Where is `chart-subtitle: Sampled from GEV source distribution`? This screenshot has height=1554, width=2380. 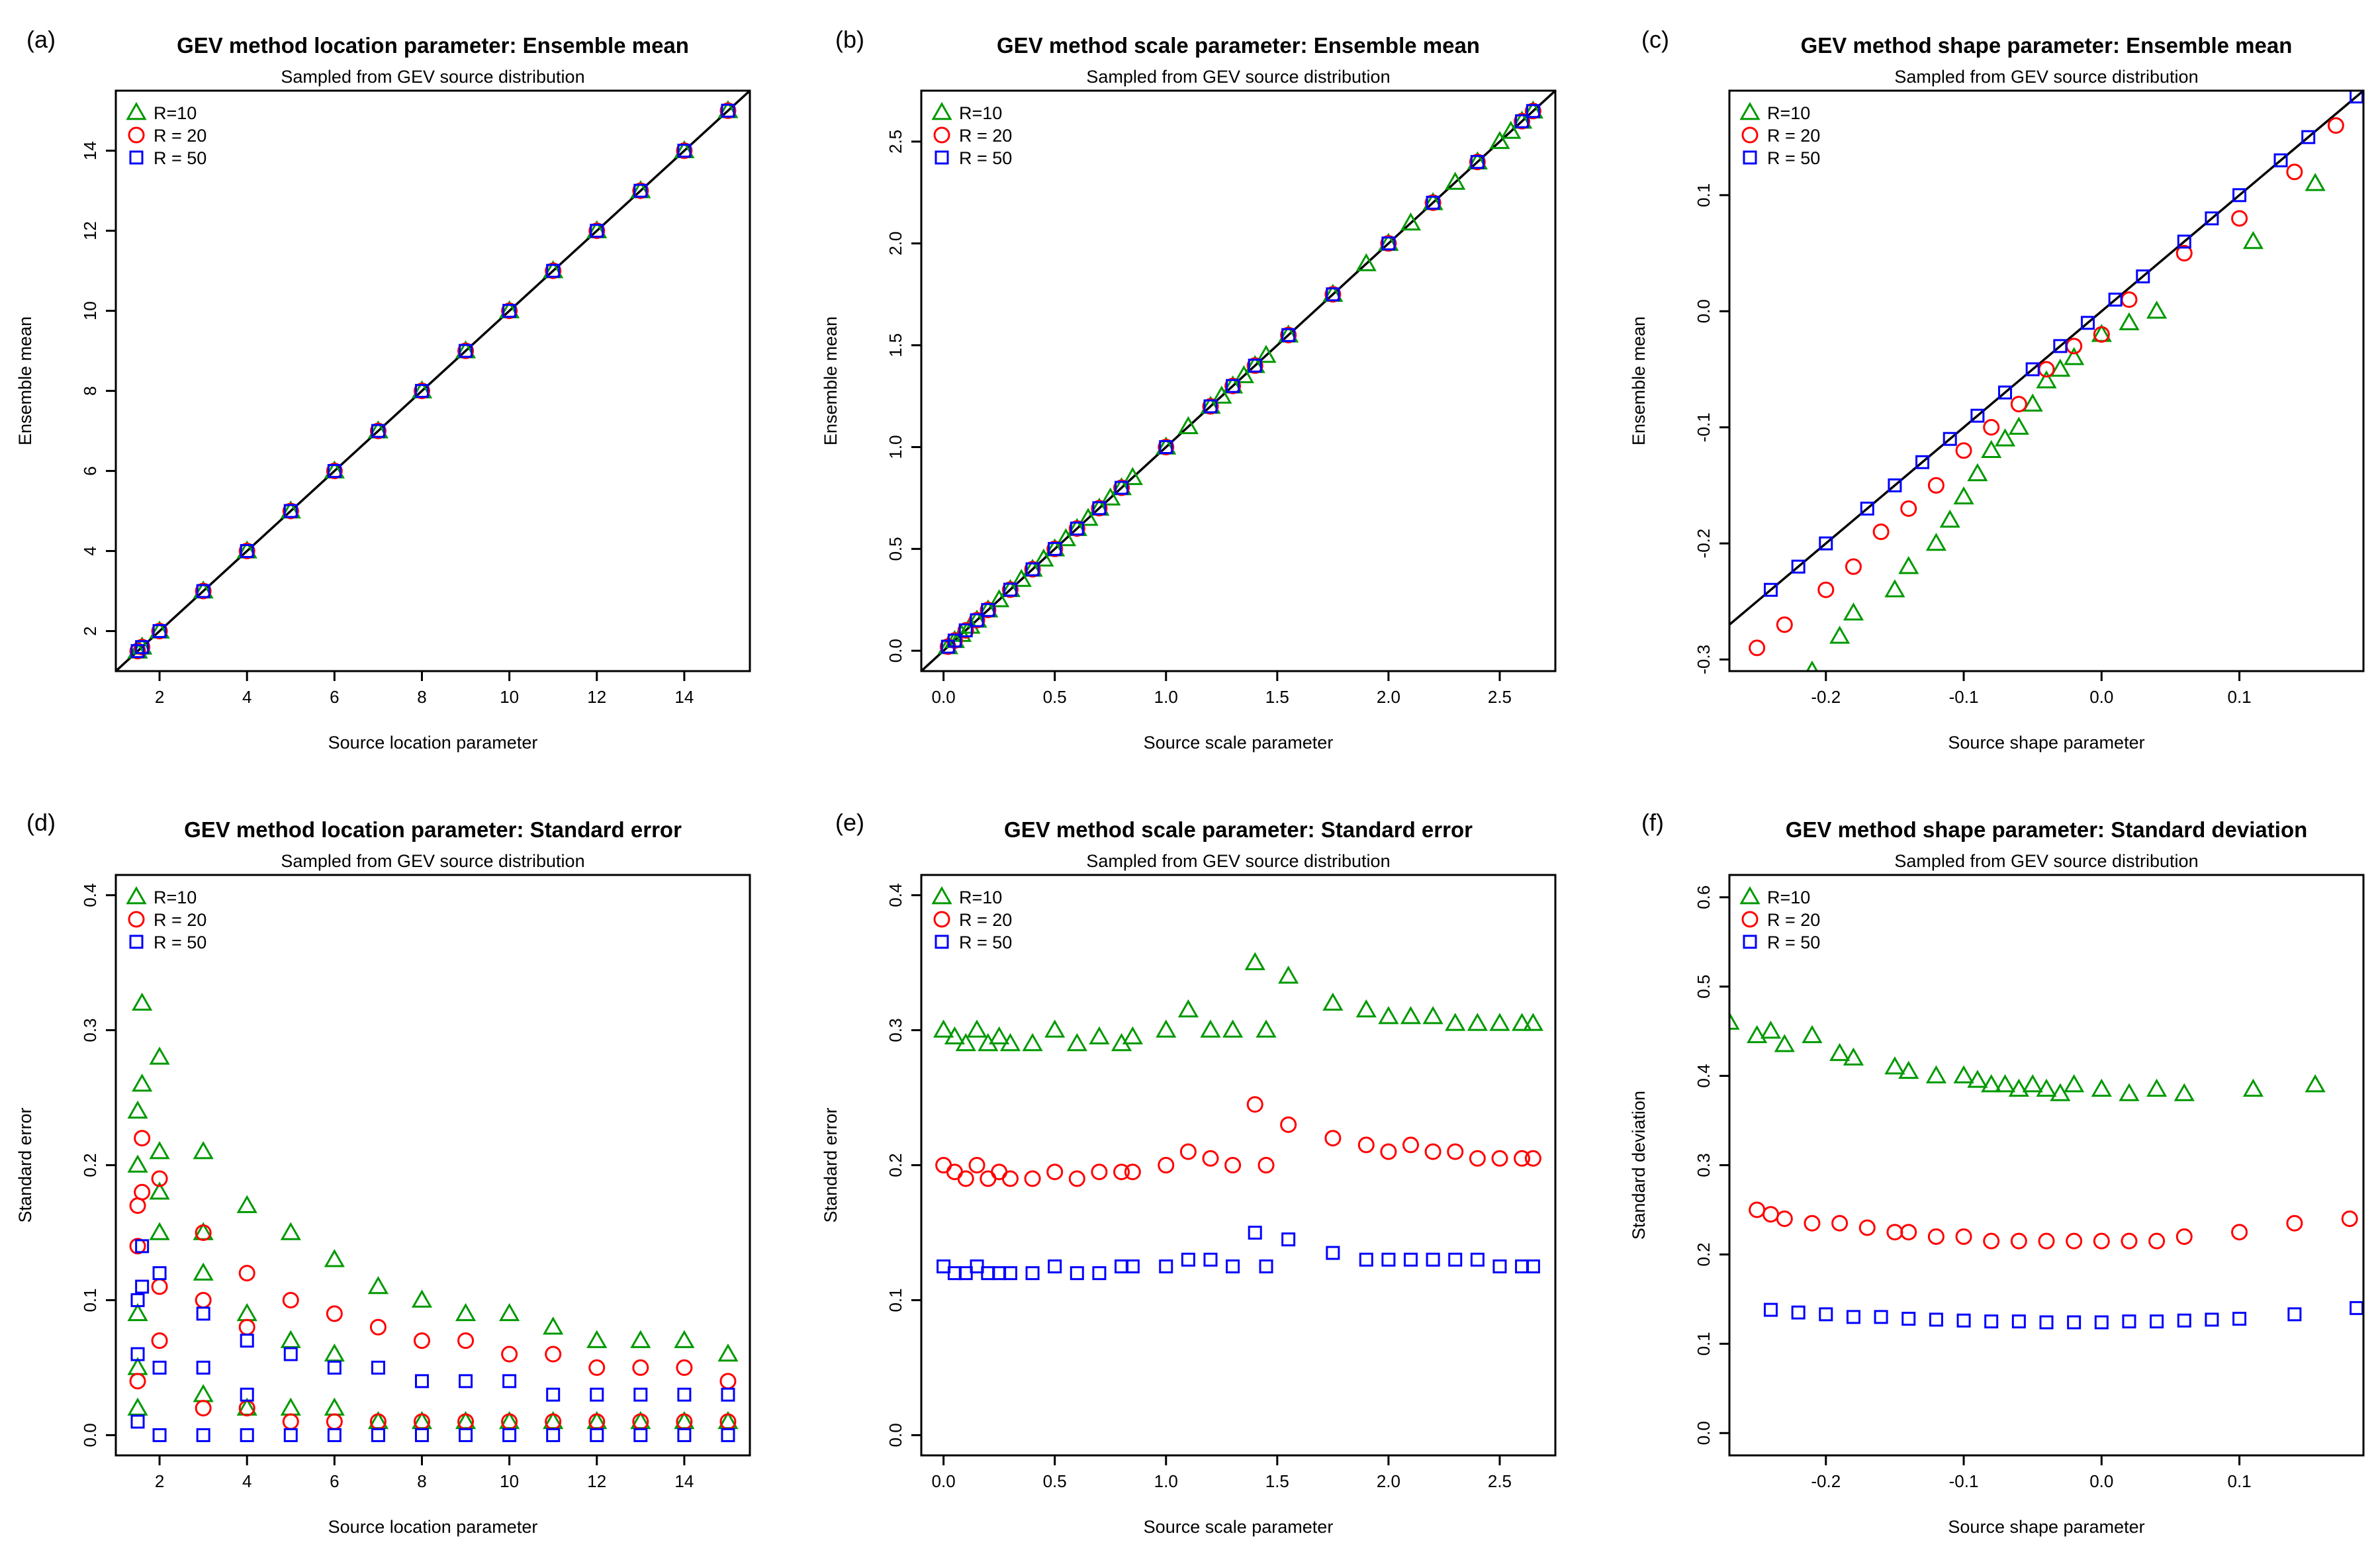 chart-subtitle: Sampled from GEV source distribution is located at coordinates (1238, 861).